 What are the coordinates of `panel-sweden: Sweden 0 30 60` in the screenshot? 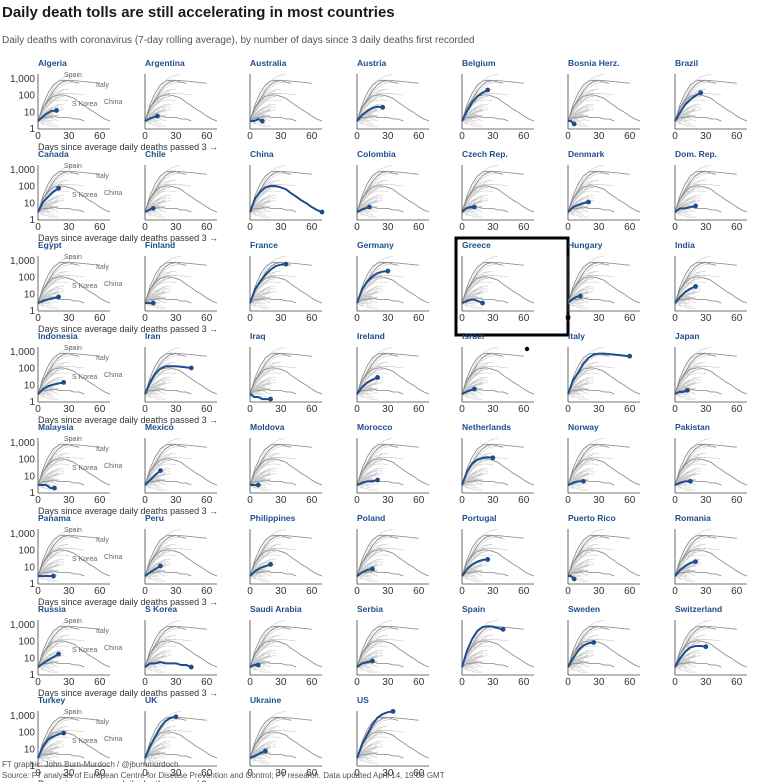 It's located at (603, 646).